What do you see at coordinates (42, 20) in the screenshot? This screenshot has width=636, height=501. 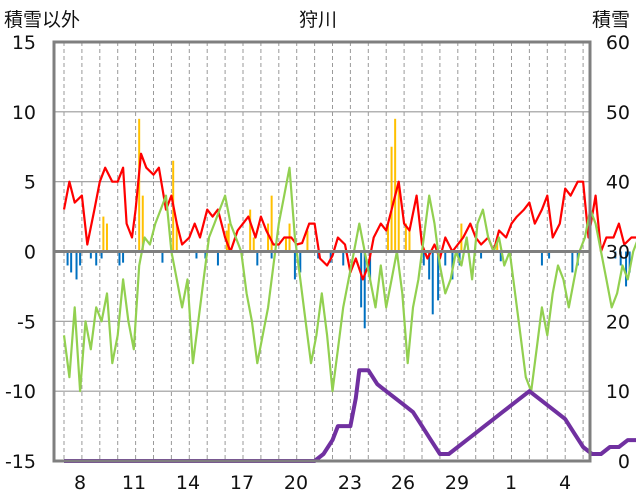 I see `left-axis-title: 積雪以外` at bounding box center [42, 20].